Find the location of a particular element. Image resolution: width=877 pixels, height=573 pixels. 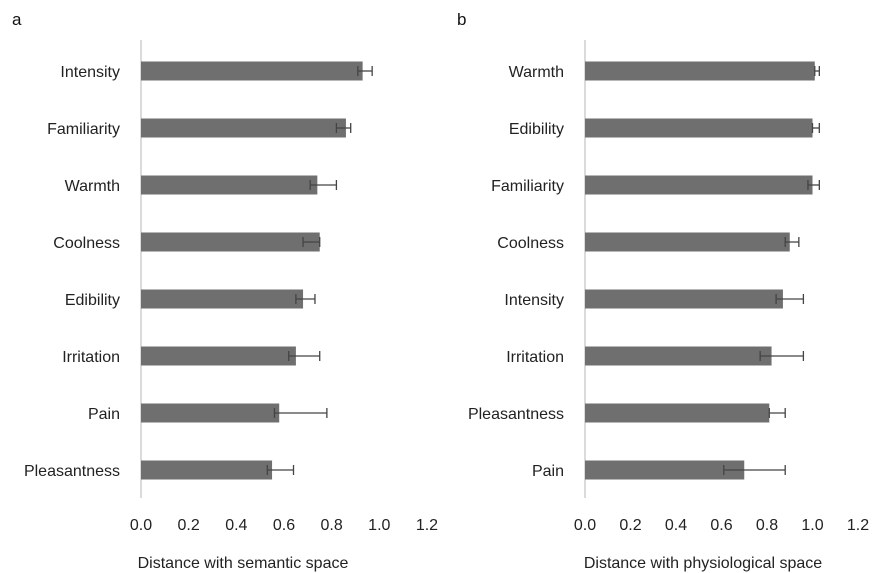

x-axis-title: Distance with semantic space is located at coordinates (243, 563).